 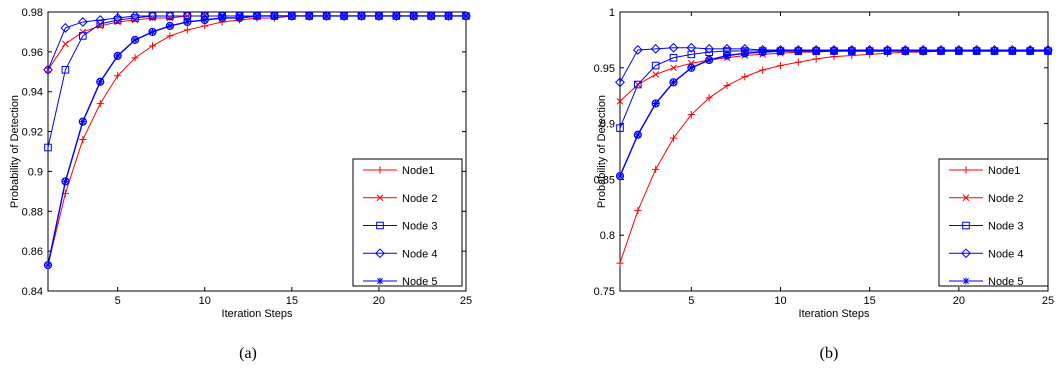 I want to click on y-tick-label: 0.75, so click(x=604, y=292).